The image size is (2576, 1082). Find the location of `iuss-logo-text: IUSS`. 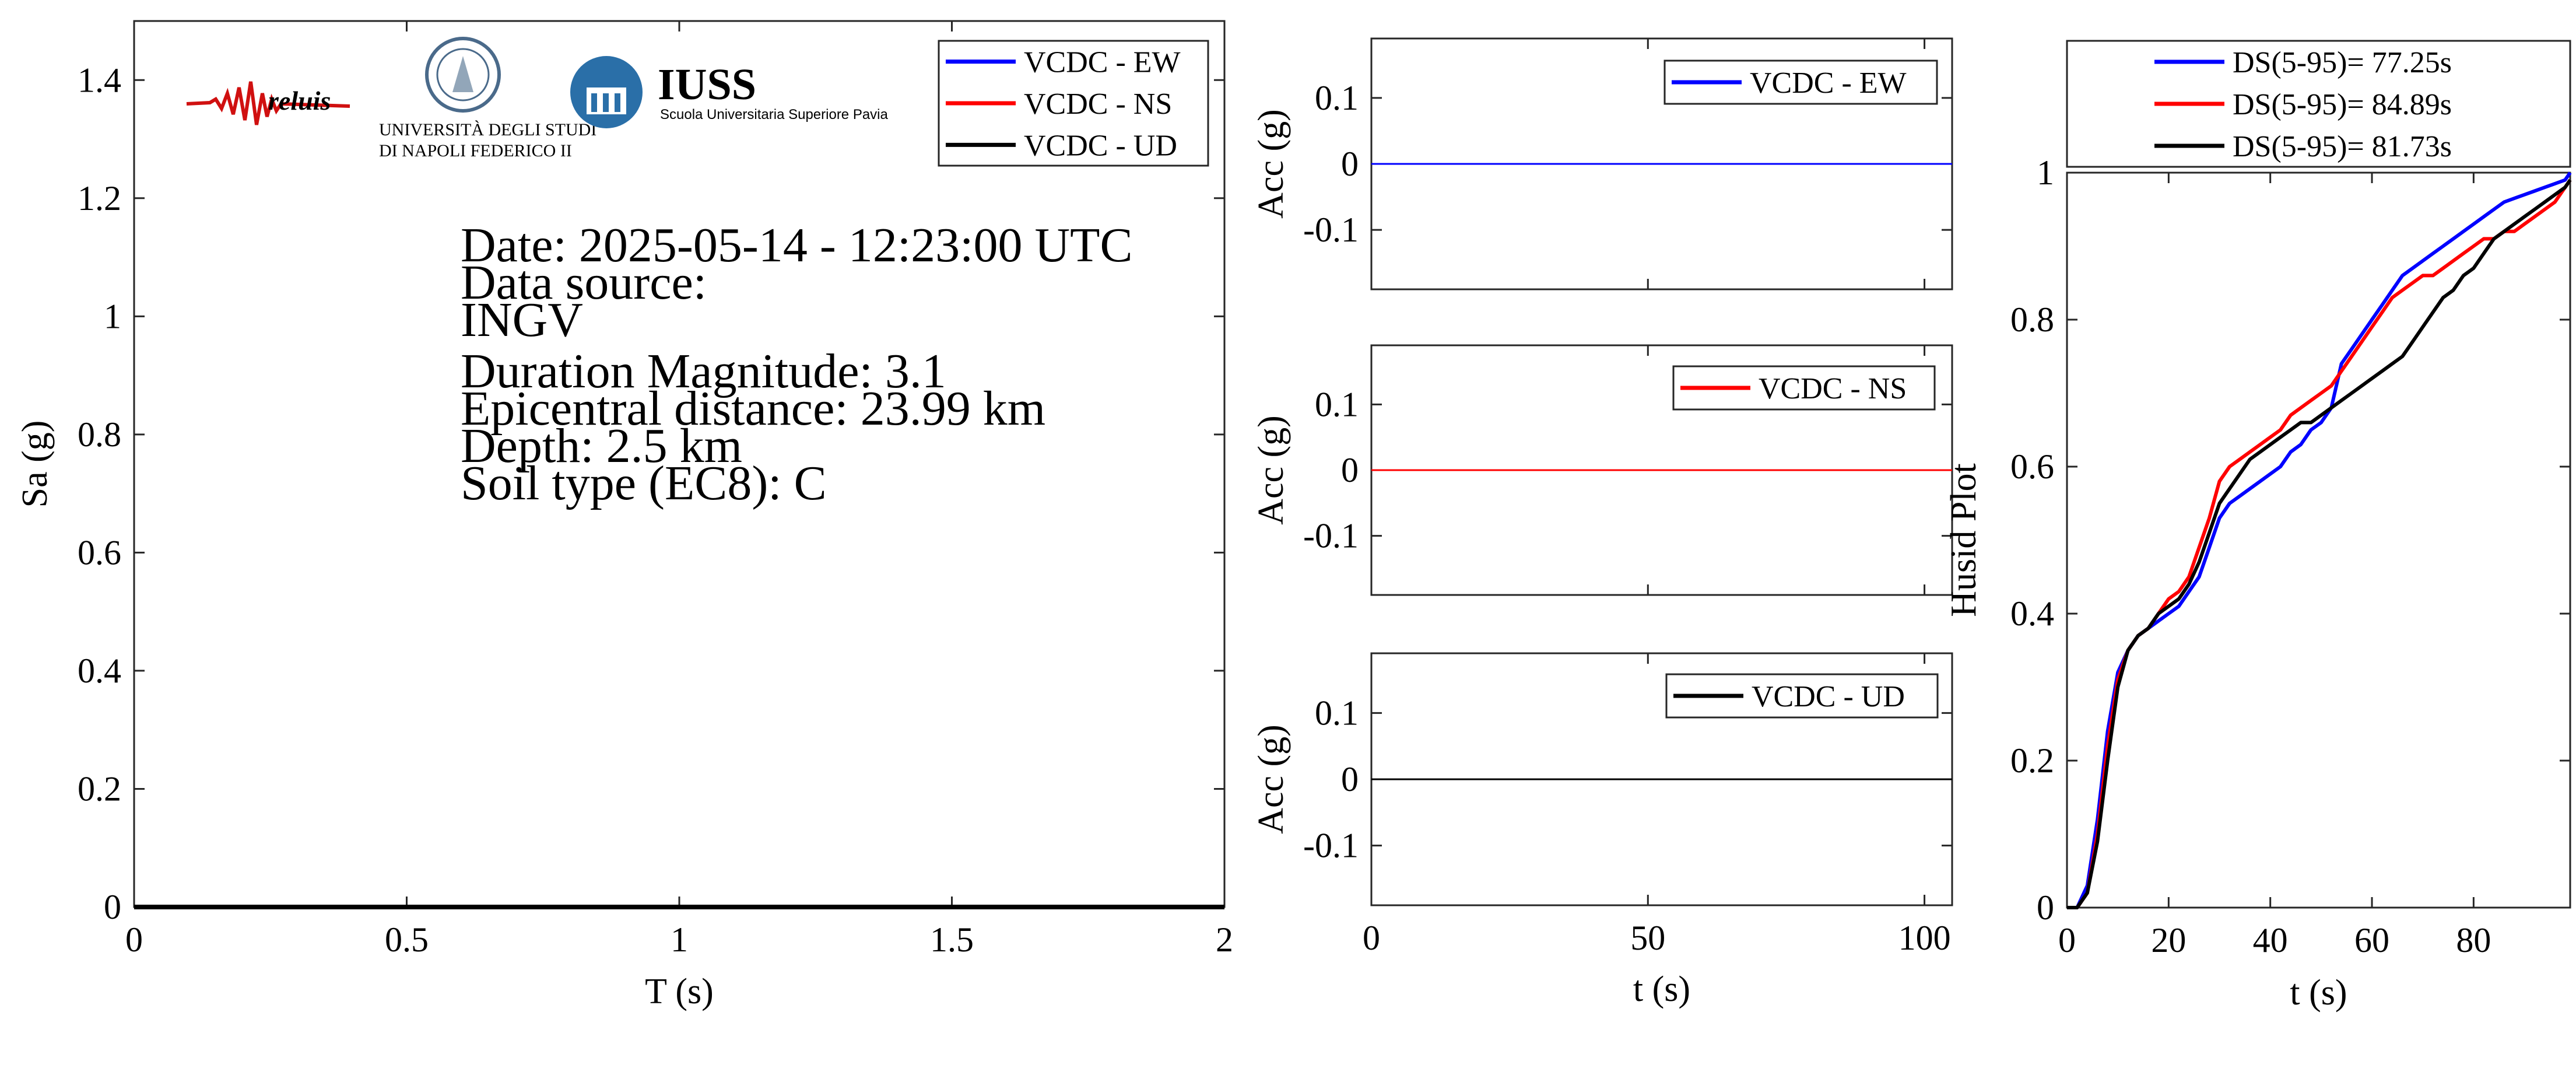

iuss-logo-text: IUSS is located at coordinates (707, 85).